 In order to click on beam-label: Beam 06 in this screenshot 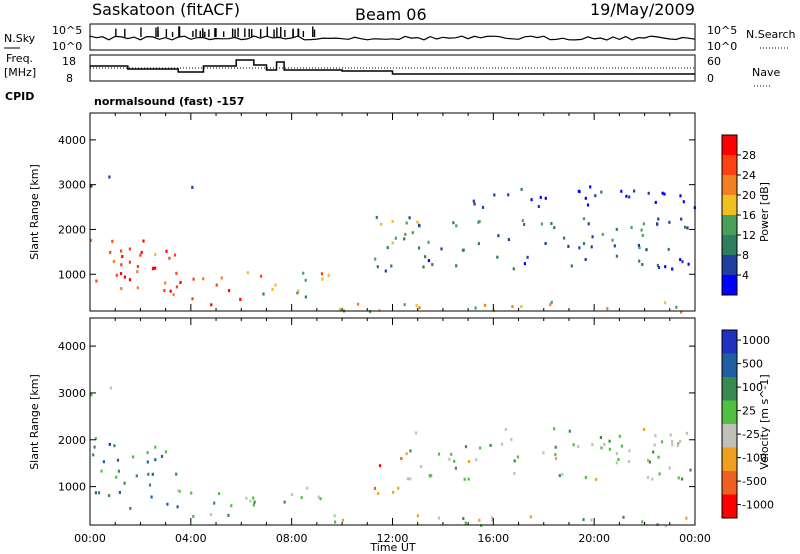, I will do `click(391, 14)`.